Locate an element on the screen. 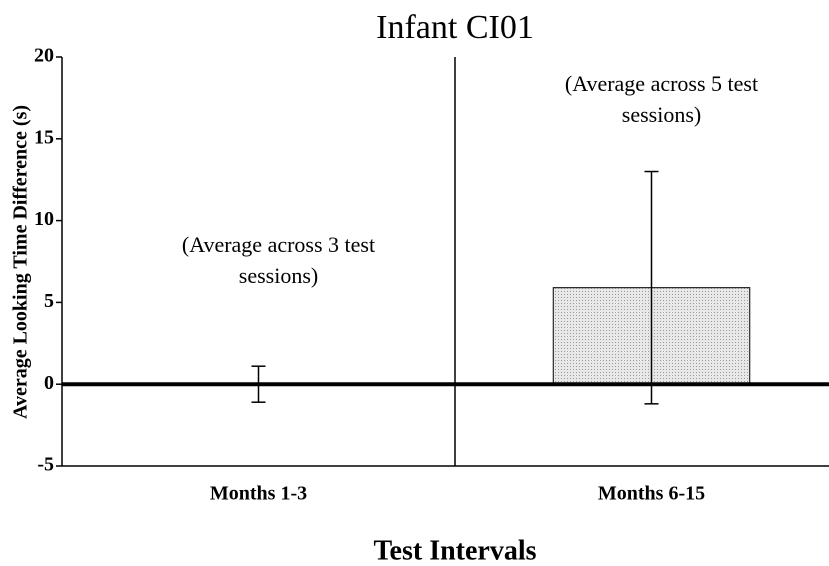  annotation: (Average across 3 test is located at coordinates (278, 244).